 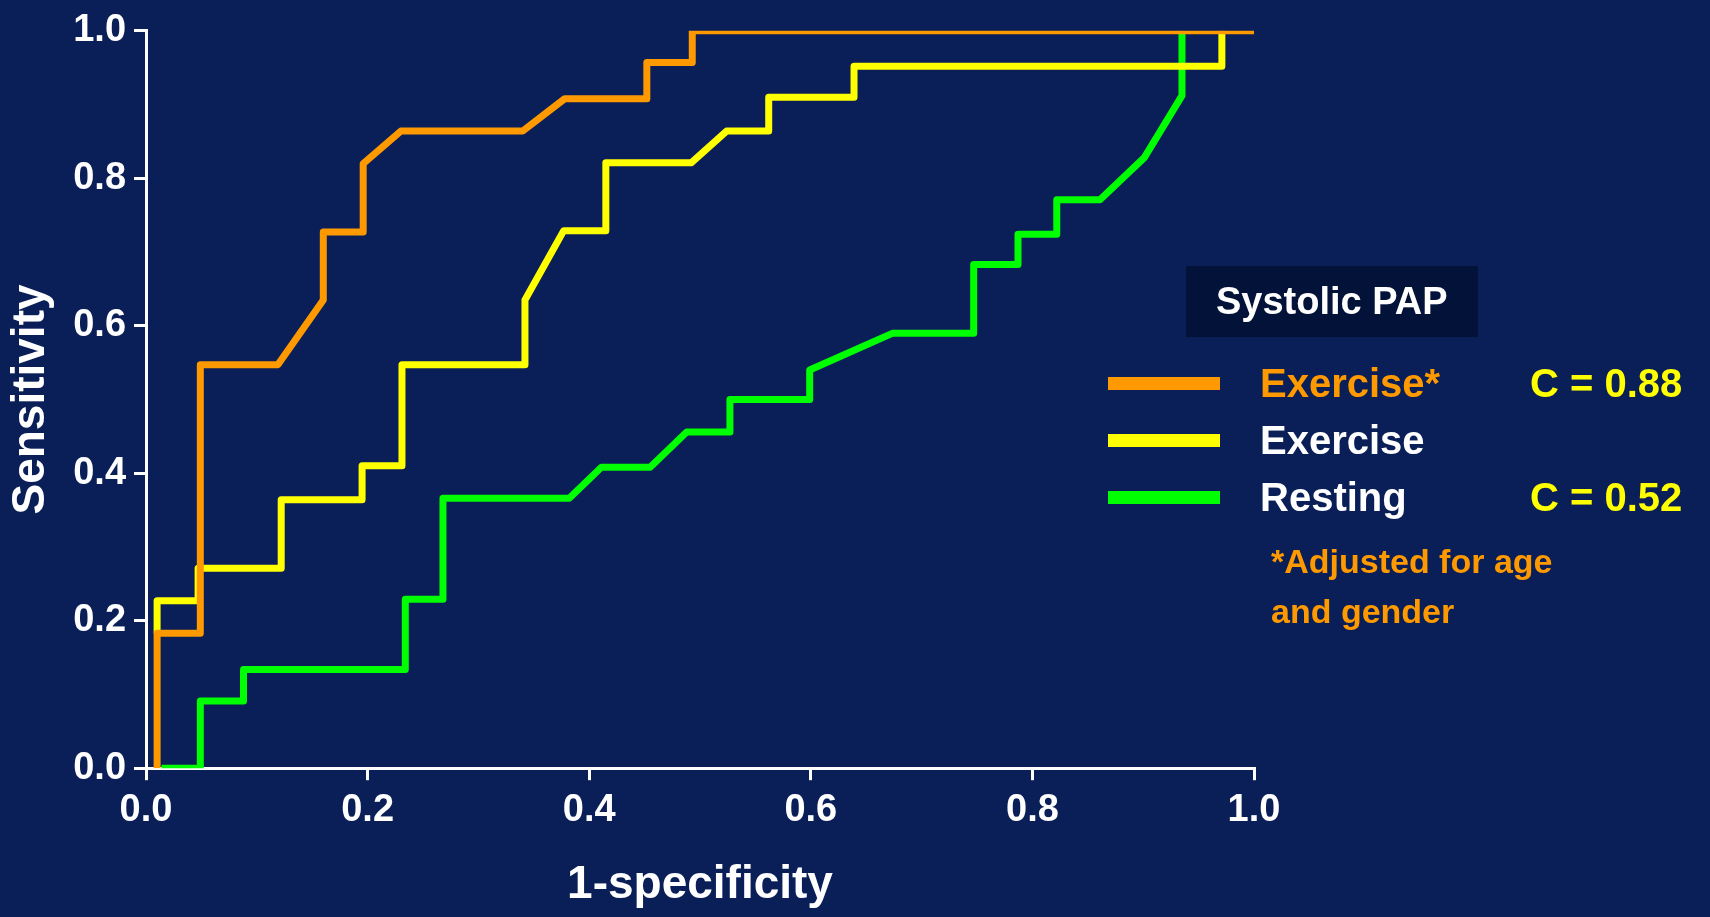 What do you see at coordinates (1351, 383) in the screenshot?
I see `legend-label: Exercise*` at bounding box center [1351, 383].